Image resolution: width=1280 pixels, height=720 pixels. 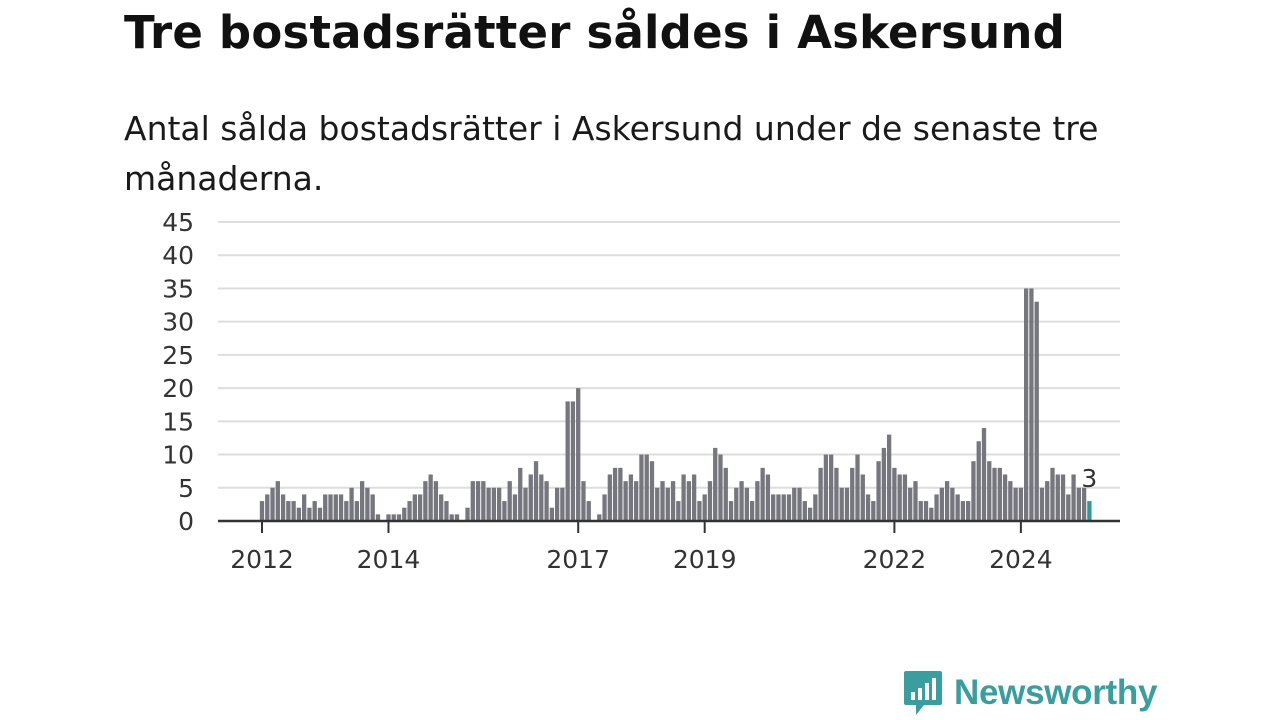 What do you see at coordinates (578, 559) in the screenshot?
I see `x-tick-label: 2017` at bounding box center [578, 559].